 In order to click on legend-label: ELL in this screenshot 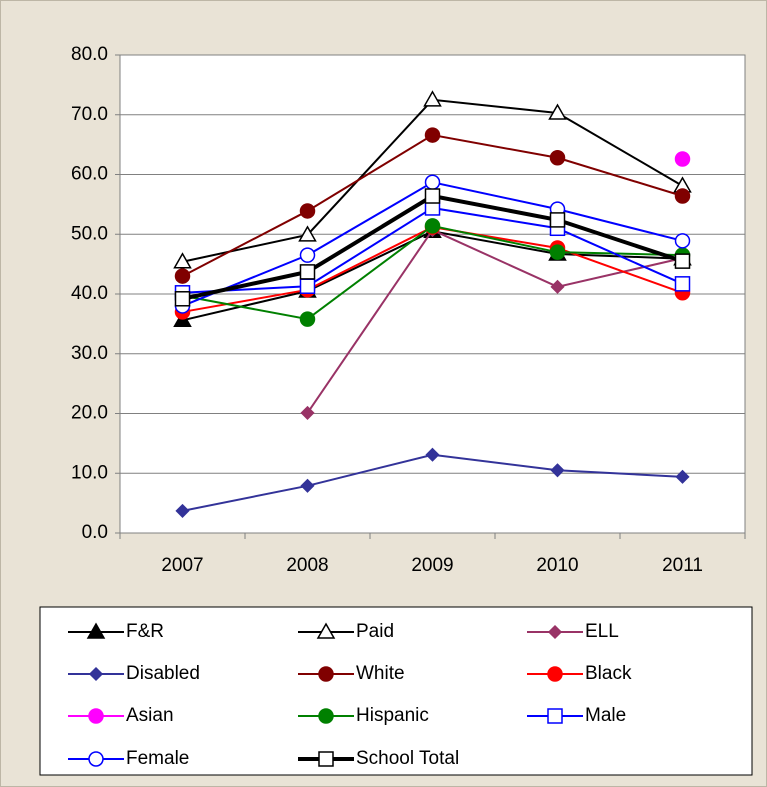, I will do `click(602, 631)`.